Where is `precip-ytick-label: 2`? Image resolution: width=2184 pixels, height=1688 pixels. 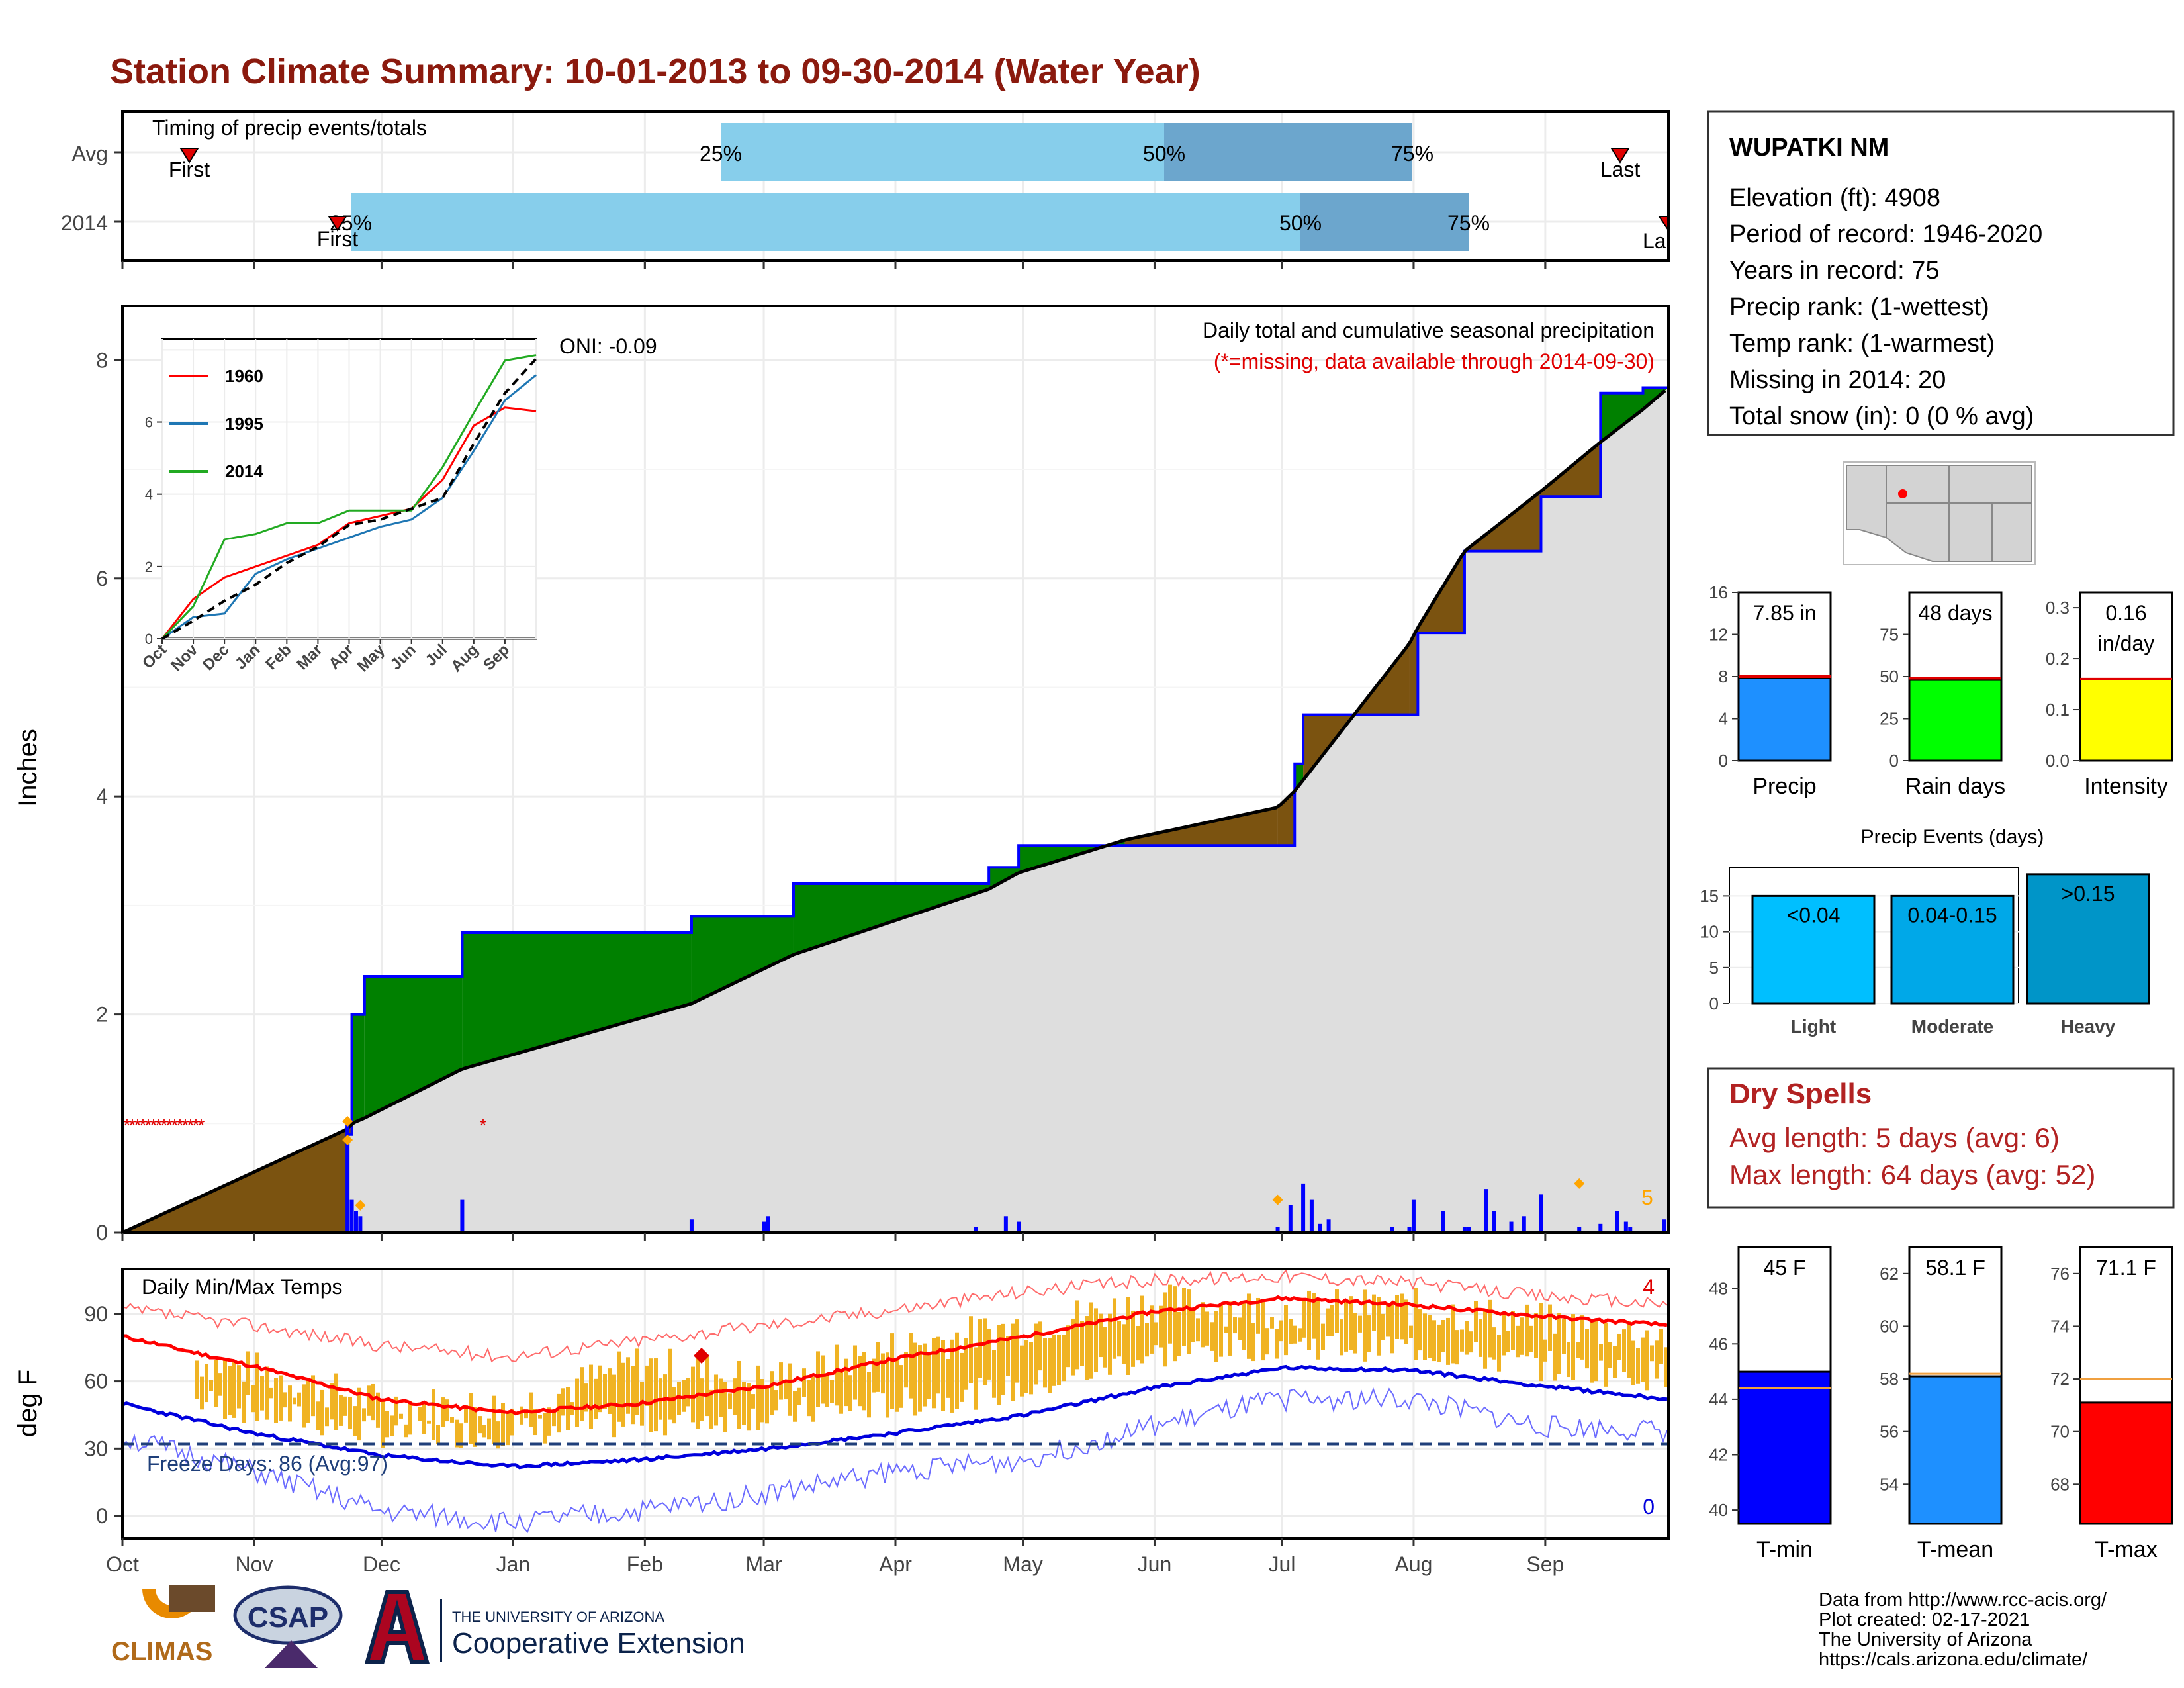
precip-ytick-label: 2 is located at coordinates (102, 1015).